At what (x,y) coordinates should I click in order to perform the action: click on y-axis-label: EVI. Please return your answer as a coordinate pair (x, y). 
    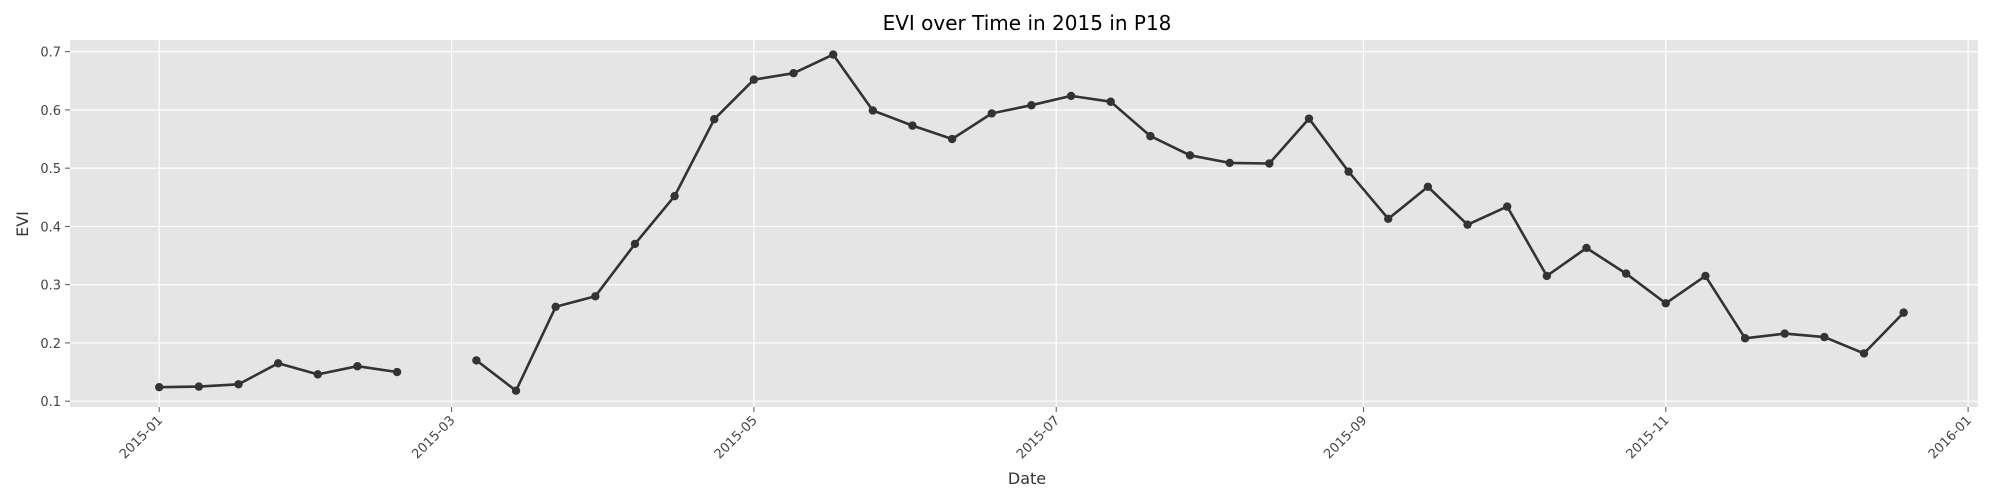
    Looking at the image, I should click on (22, 224).